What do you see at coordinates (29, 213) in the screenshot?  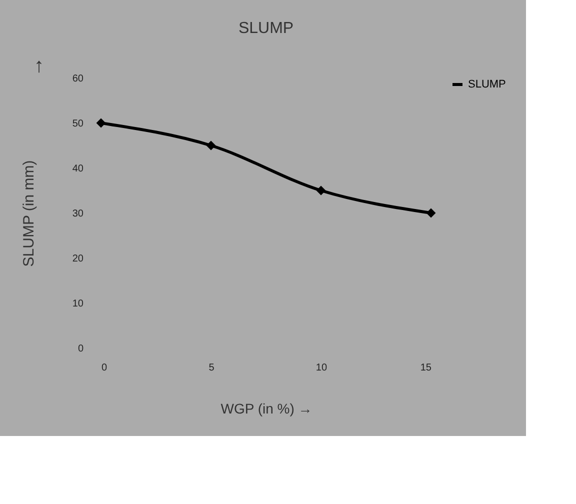 I see `y-axis-title: SLUMP (in mm)` at bounding box center [29, 213].